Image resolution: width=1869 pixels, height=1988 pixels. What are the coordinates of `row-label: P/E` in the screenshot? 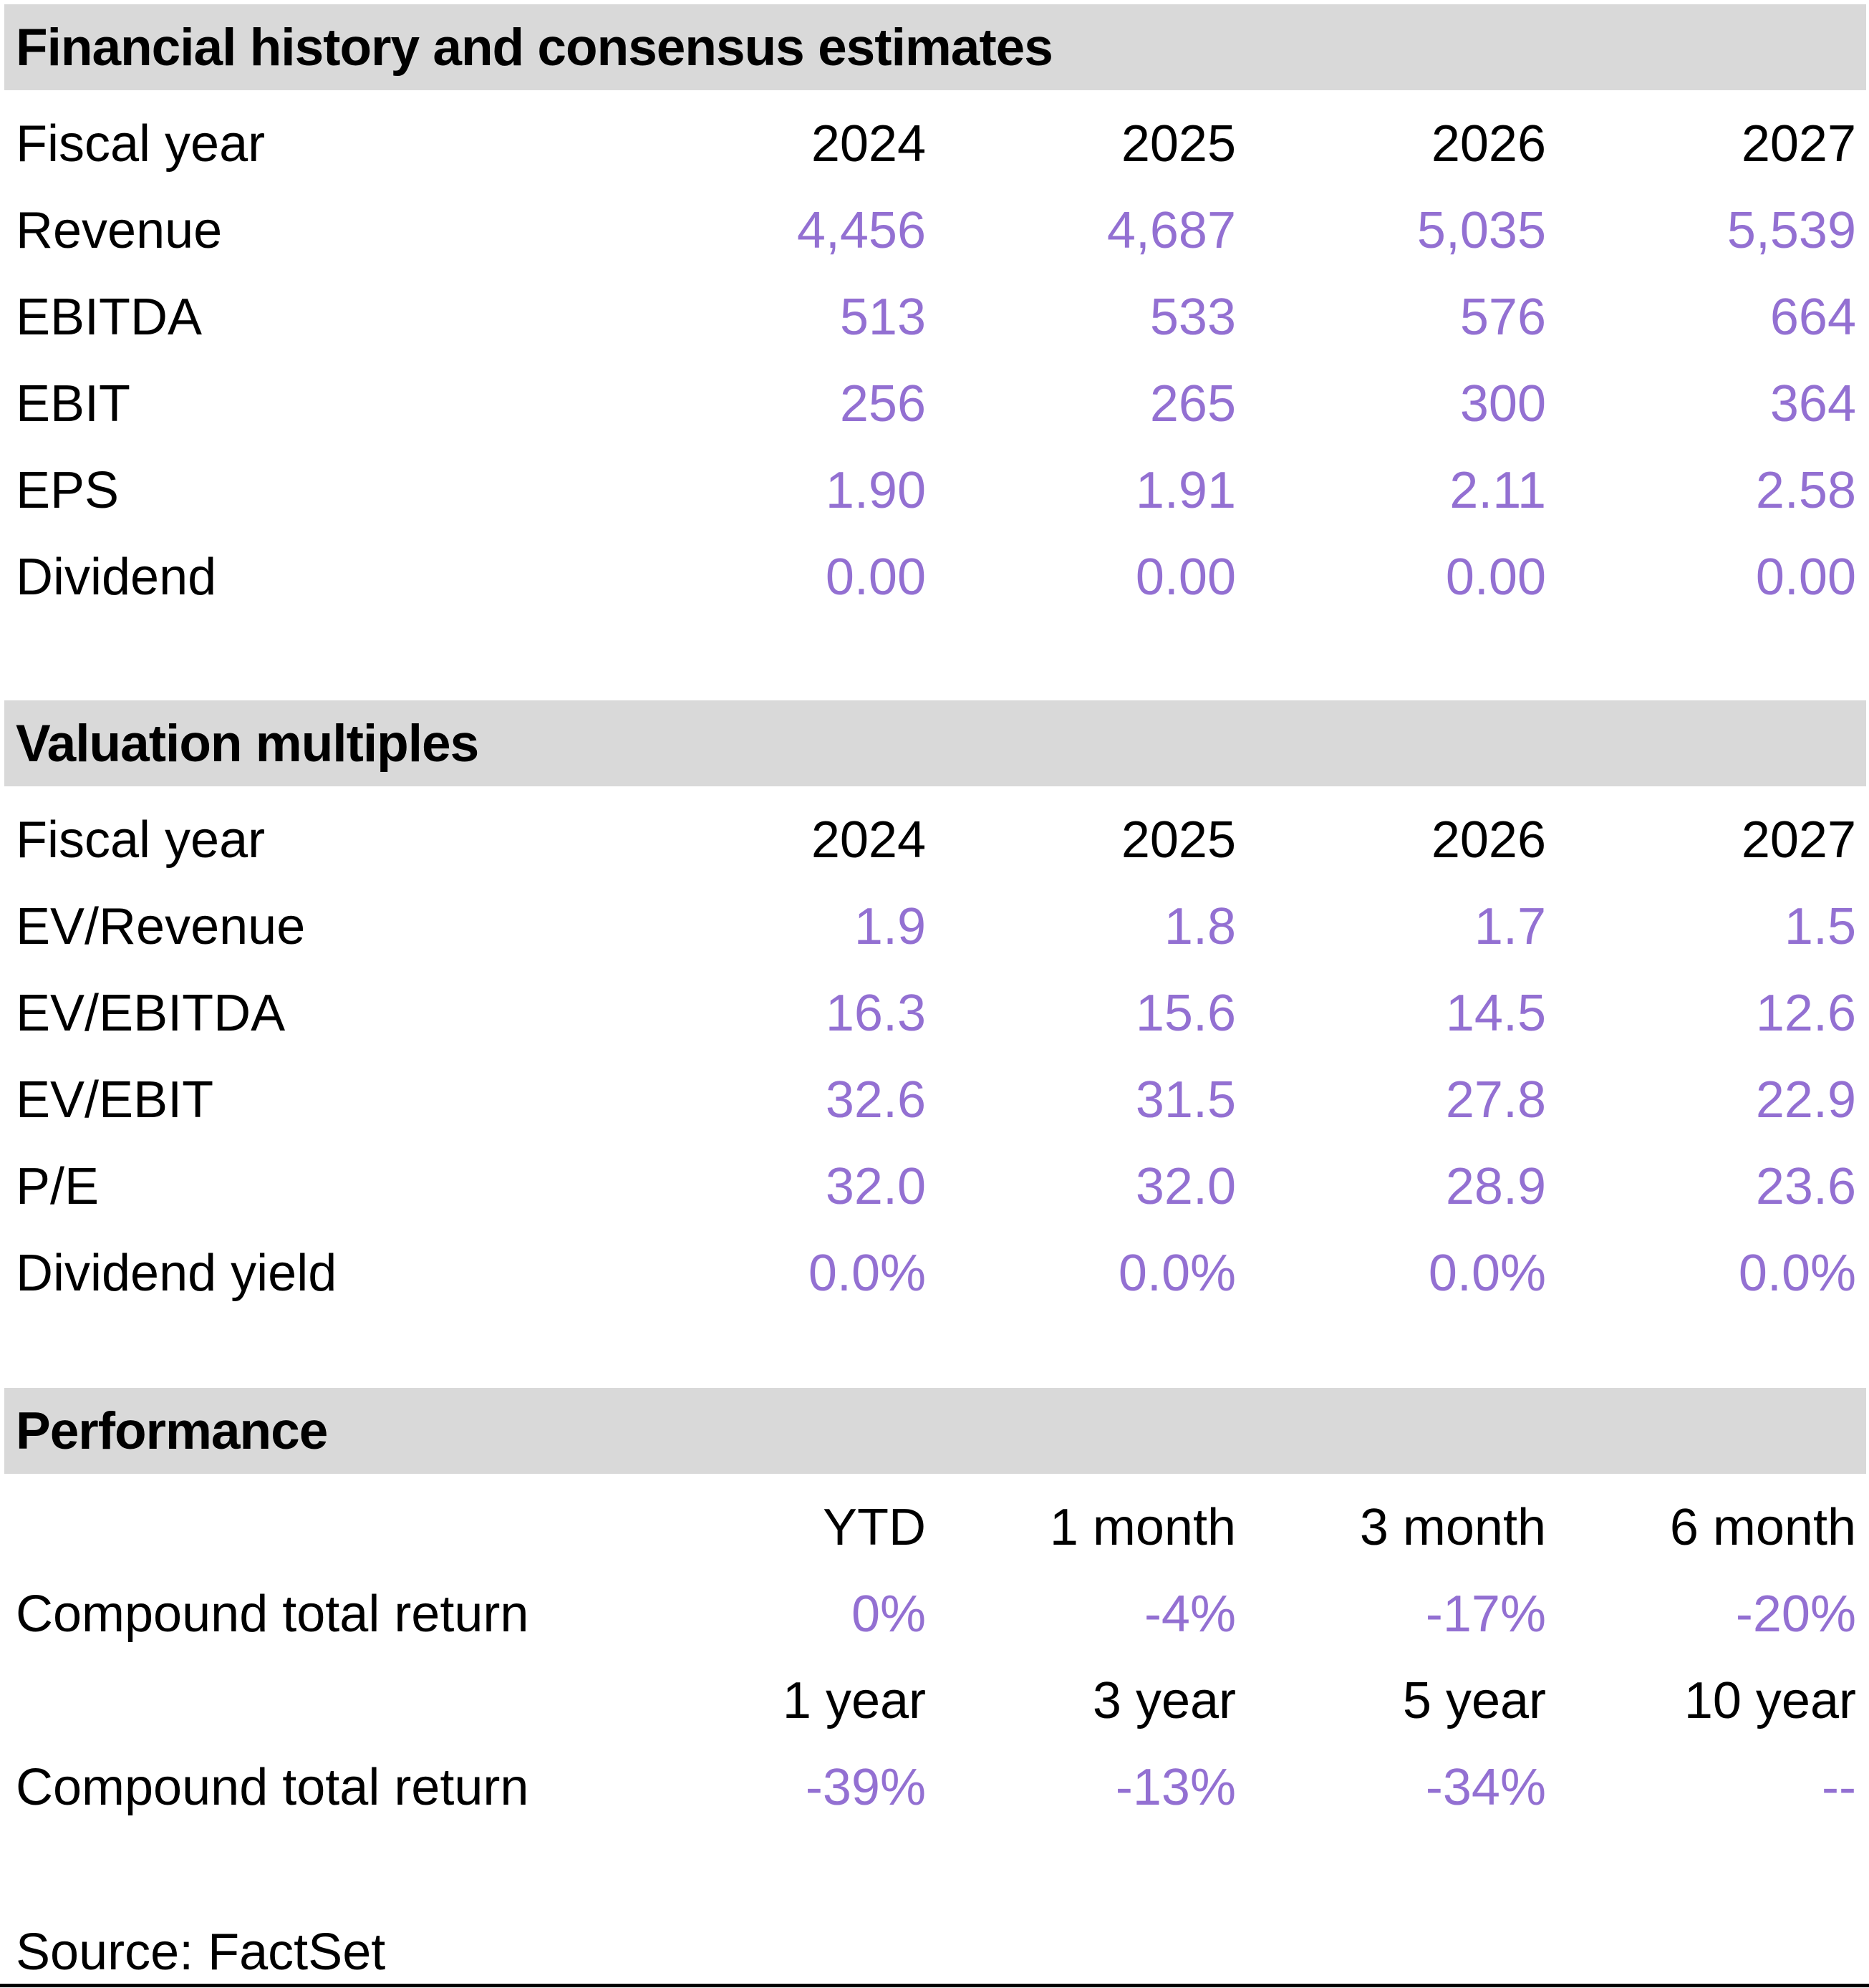 It's located at (58, 1186).